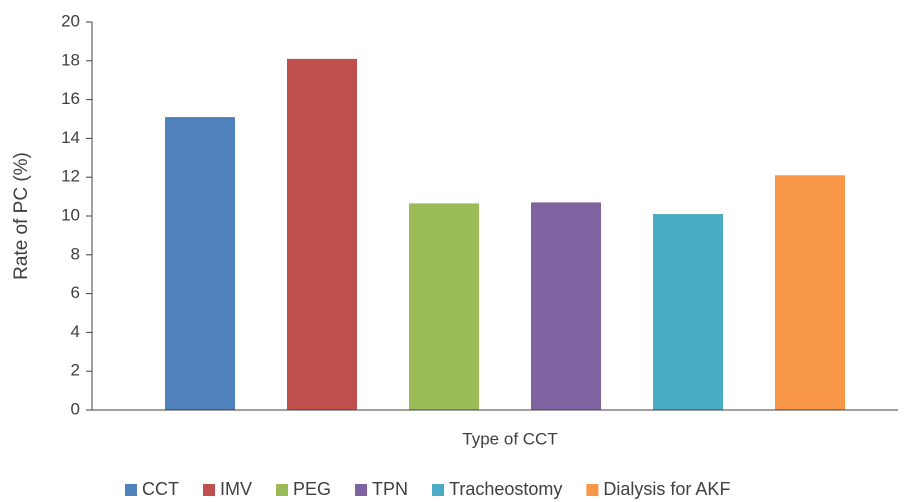 The image size is (908, 502). Describe the element at coordinates (509, 438) in the screenshot. I see `x-axis-label: Type of CCT` at that location.